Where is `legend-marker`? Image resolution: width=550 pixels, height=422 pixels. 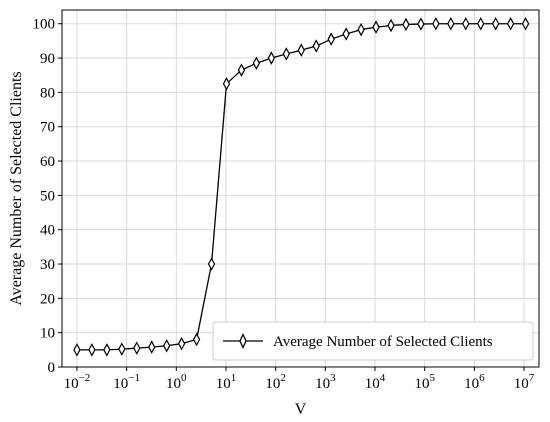 legend-marker is located at coordinates (243, 341).